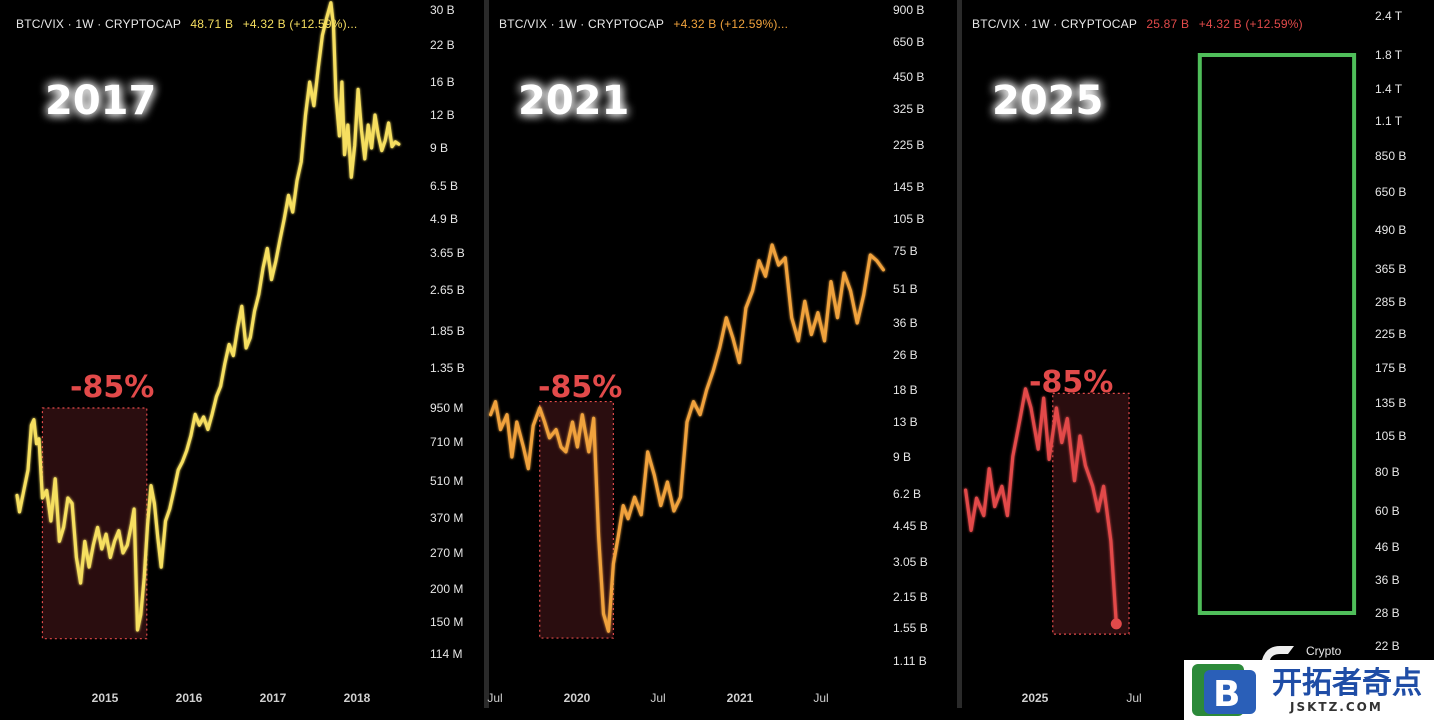  What do you see at coordinates (910, 628) in the screenshot?
I see `y-tick-label: 1.55 B` at bounding box center [910, 628].